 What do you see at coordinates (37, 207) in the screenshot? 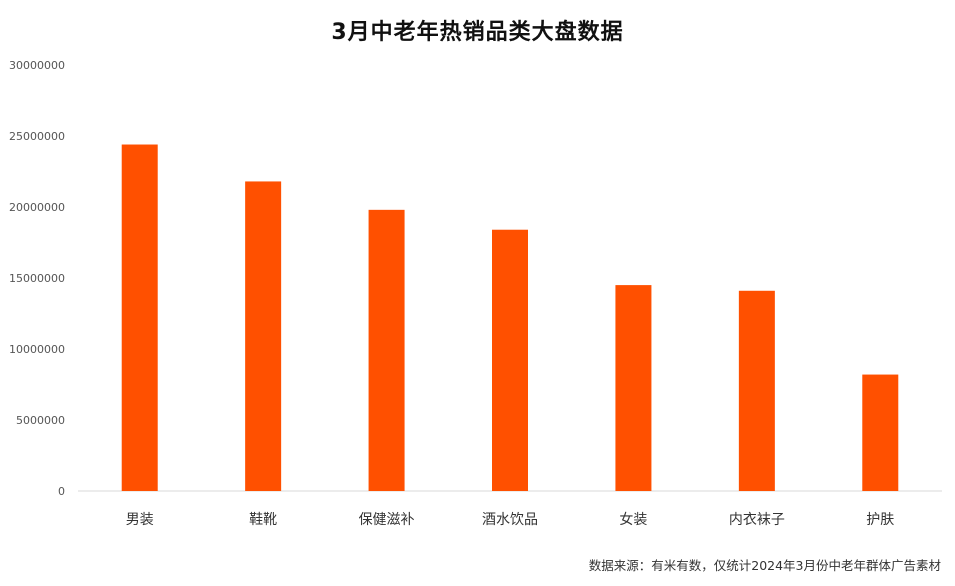
I see `y-tick-label: 20000000` at bounding box center [37, 207].